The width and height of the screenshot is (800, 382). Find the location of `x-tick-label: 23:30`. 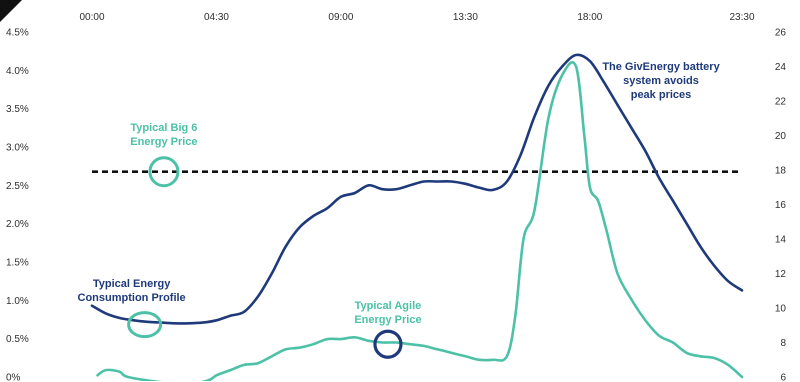

x-tick-label: 23:30 is located at coordinates (741, 17).